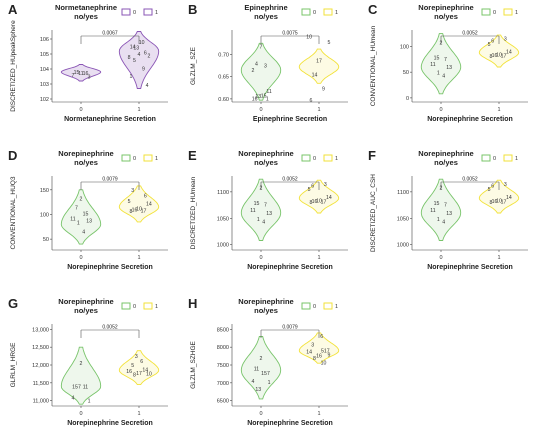 Image resolution: width=550 pixels, height=437 pixels. I want to click on point-label: 1, so click(267, 99).